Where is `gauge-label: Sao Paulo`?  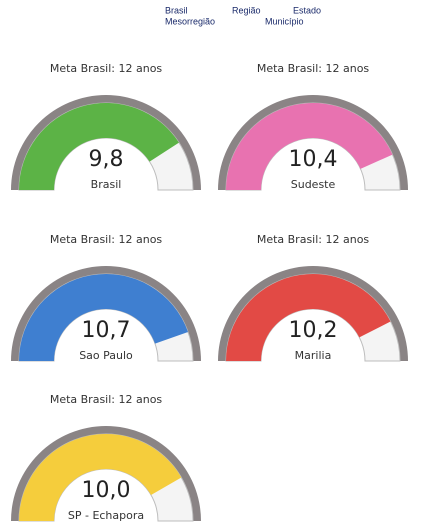
gauge-label: Sao Paulo is located at coordinates (106, 355).